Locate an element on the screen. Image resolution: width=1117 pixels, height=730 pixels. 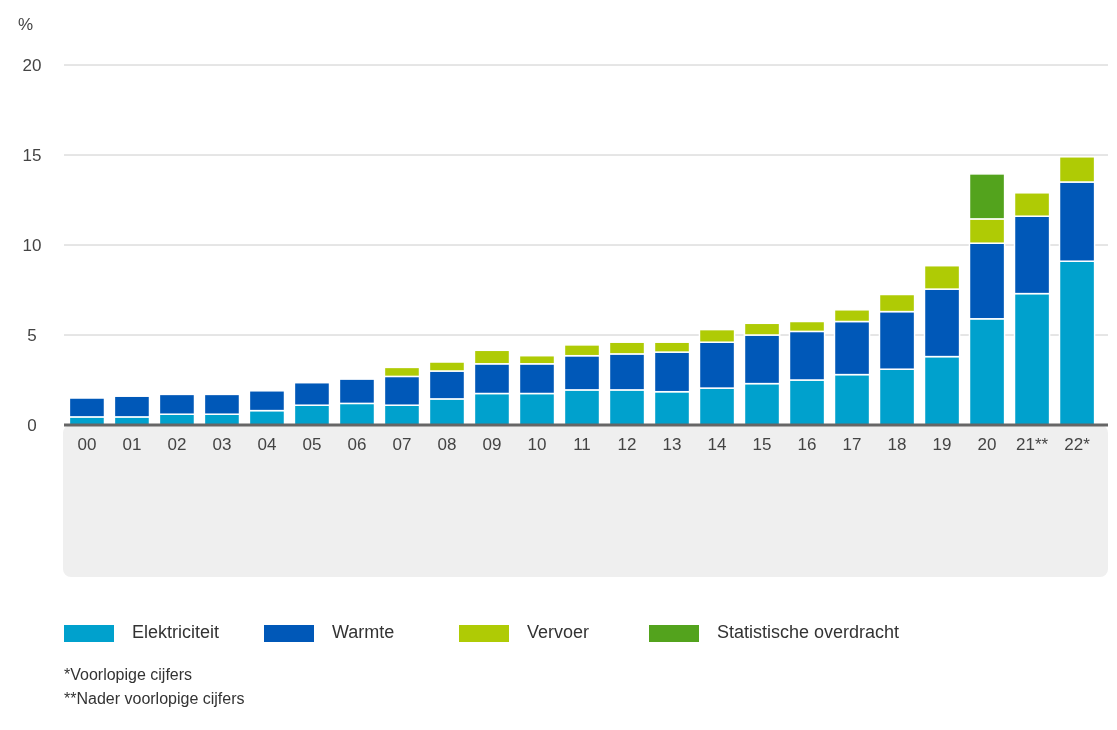
x-tick-label: 06 is located at coordinates (357, 444).